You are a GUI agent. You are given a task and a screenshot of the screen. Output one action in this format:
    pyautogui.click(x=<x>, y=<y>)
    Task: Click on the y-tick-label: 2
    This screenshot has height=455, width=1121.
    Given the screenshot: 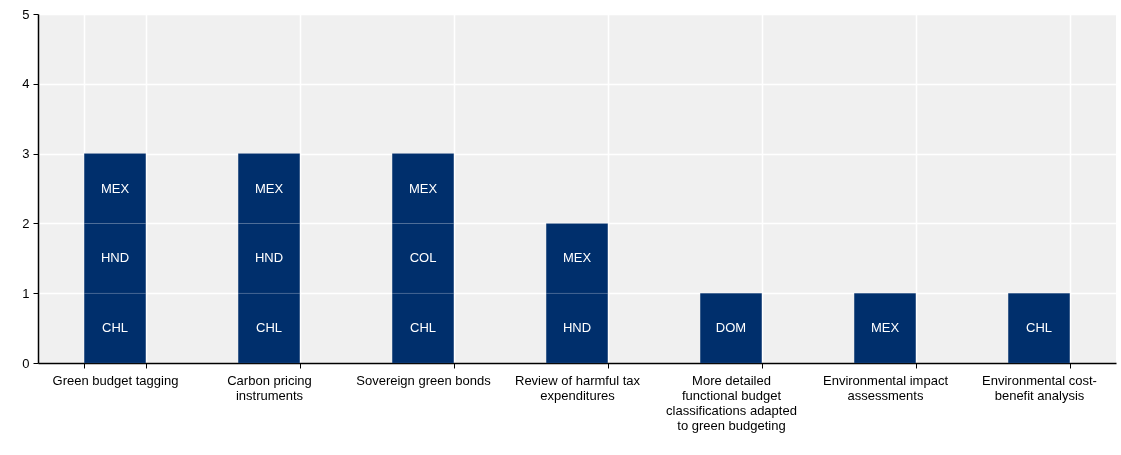 What is the action you would take?
    pyautogui.click(x=26, y=223)
    